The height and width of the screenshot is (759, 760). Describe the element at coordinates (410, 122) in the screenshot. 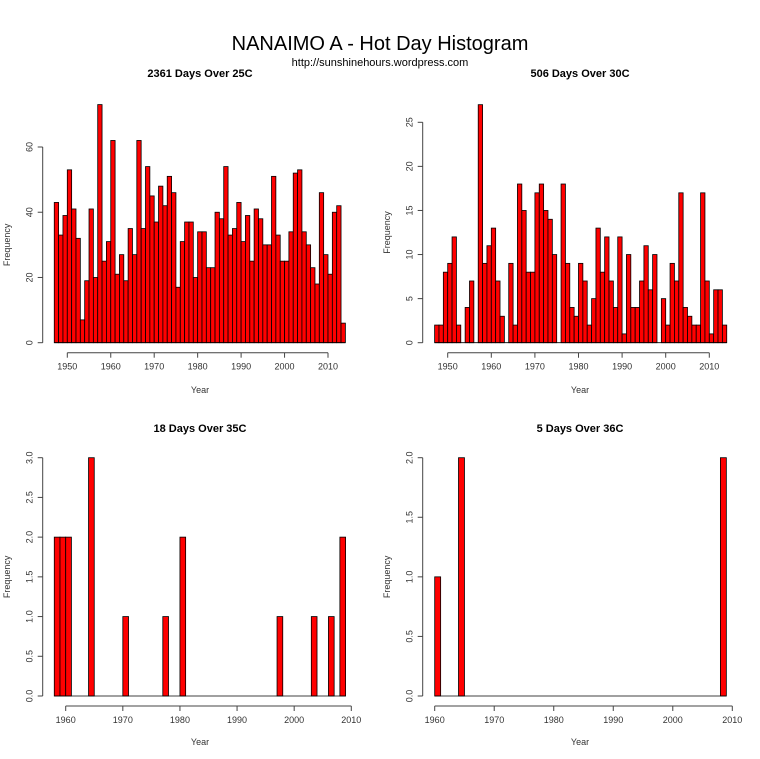

I see `y-tick-label: 25` at that location.